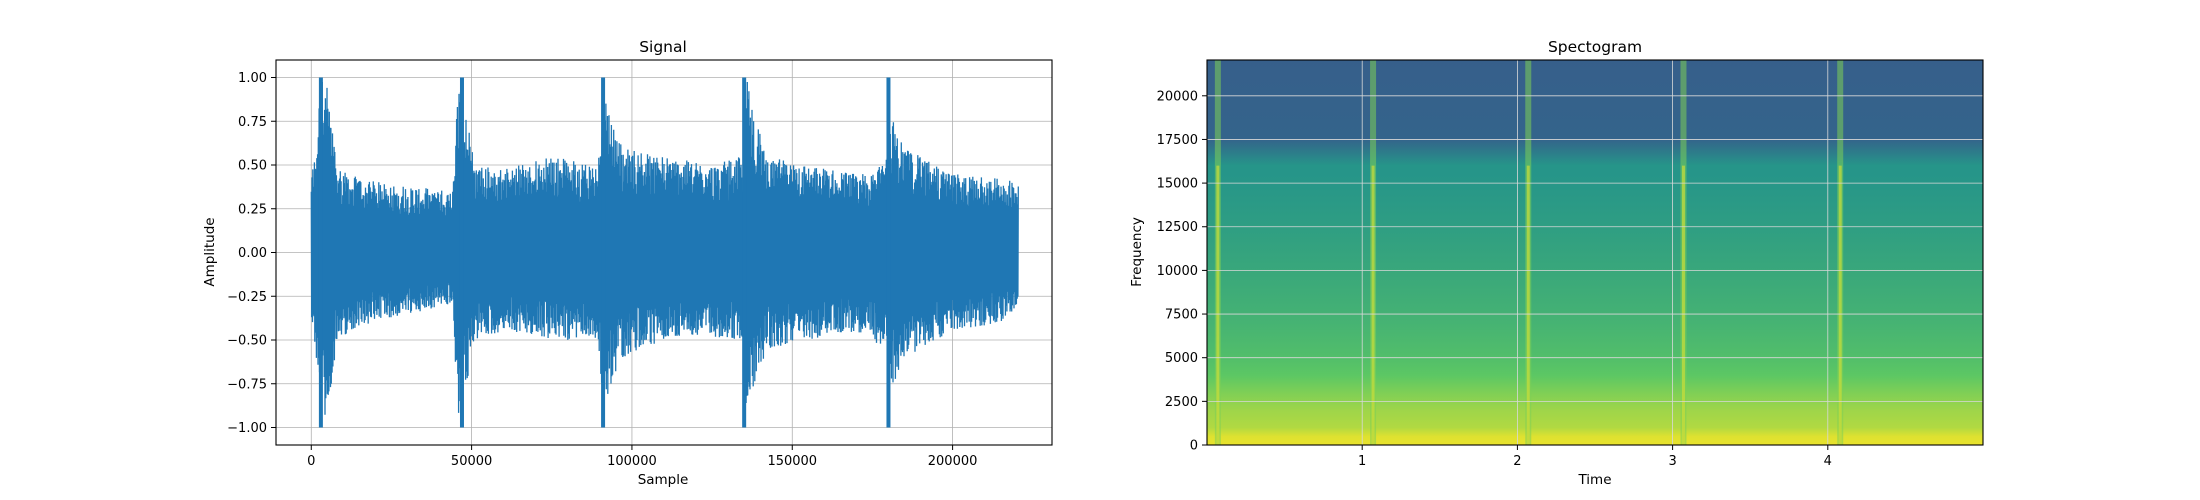 This screenshot has width=2200, height=500. Describe the element at coordinates (1177, 184) in the screenshot. I see `spectrogram-y-tick-label: 15000` at that location.